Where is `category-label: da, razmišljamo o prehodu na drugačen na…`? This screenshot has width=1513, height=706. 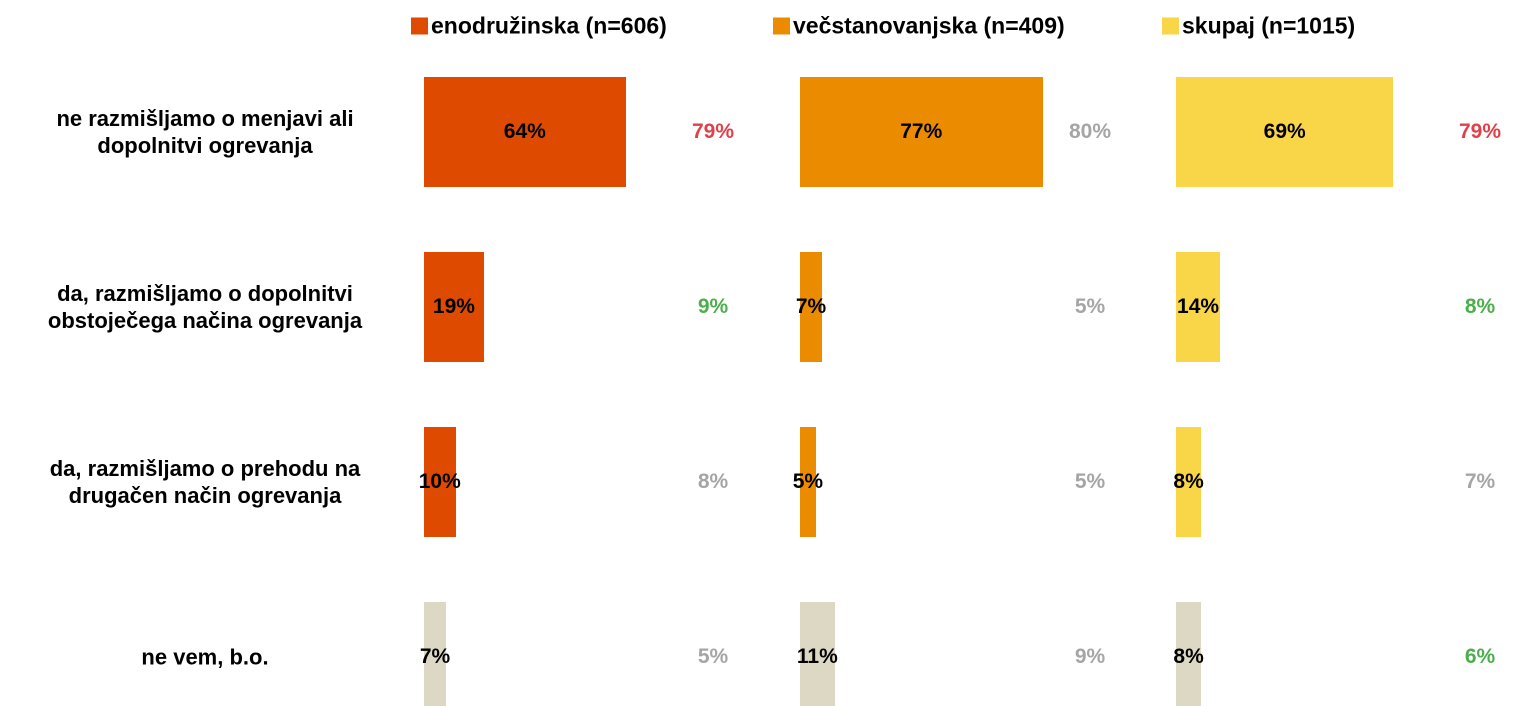 category-label: da, razmišljamo o prehodu na drugačen na… is located at coordinates (205, 482).